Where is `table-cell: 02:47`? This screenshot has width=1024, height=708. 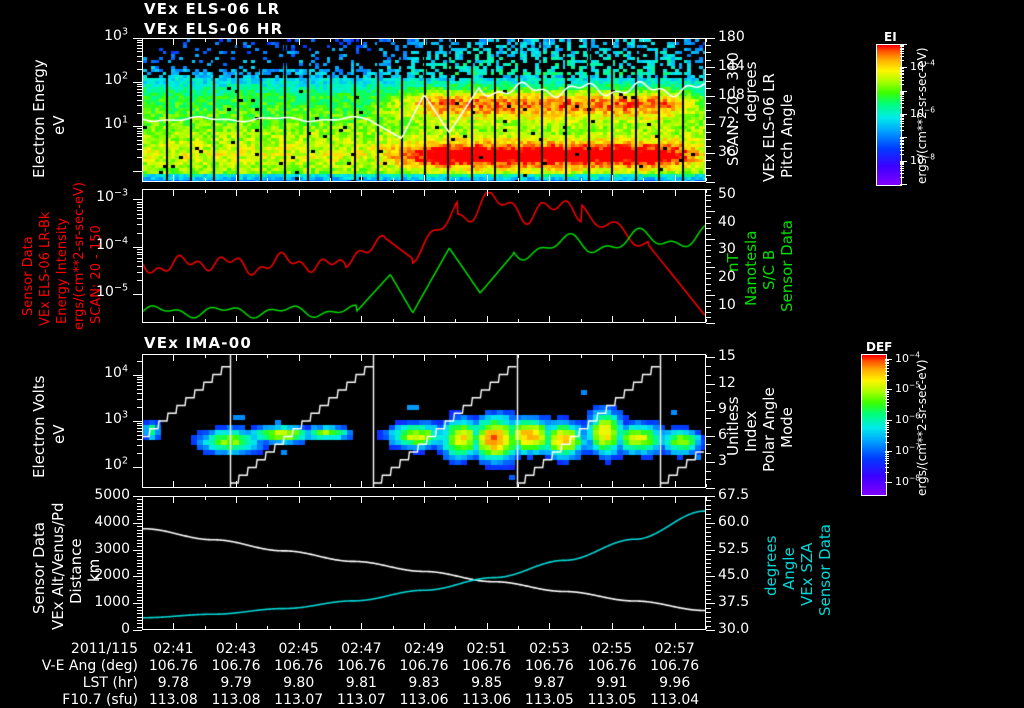 table-cell: 02:47 is located at coordinates (361, 649).